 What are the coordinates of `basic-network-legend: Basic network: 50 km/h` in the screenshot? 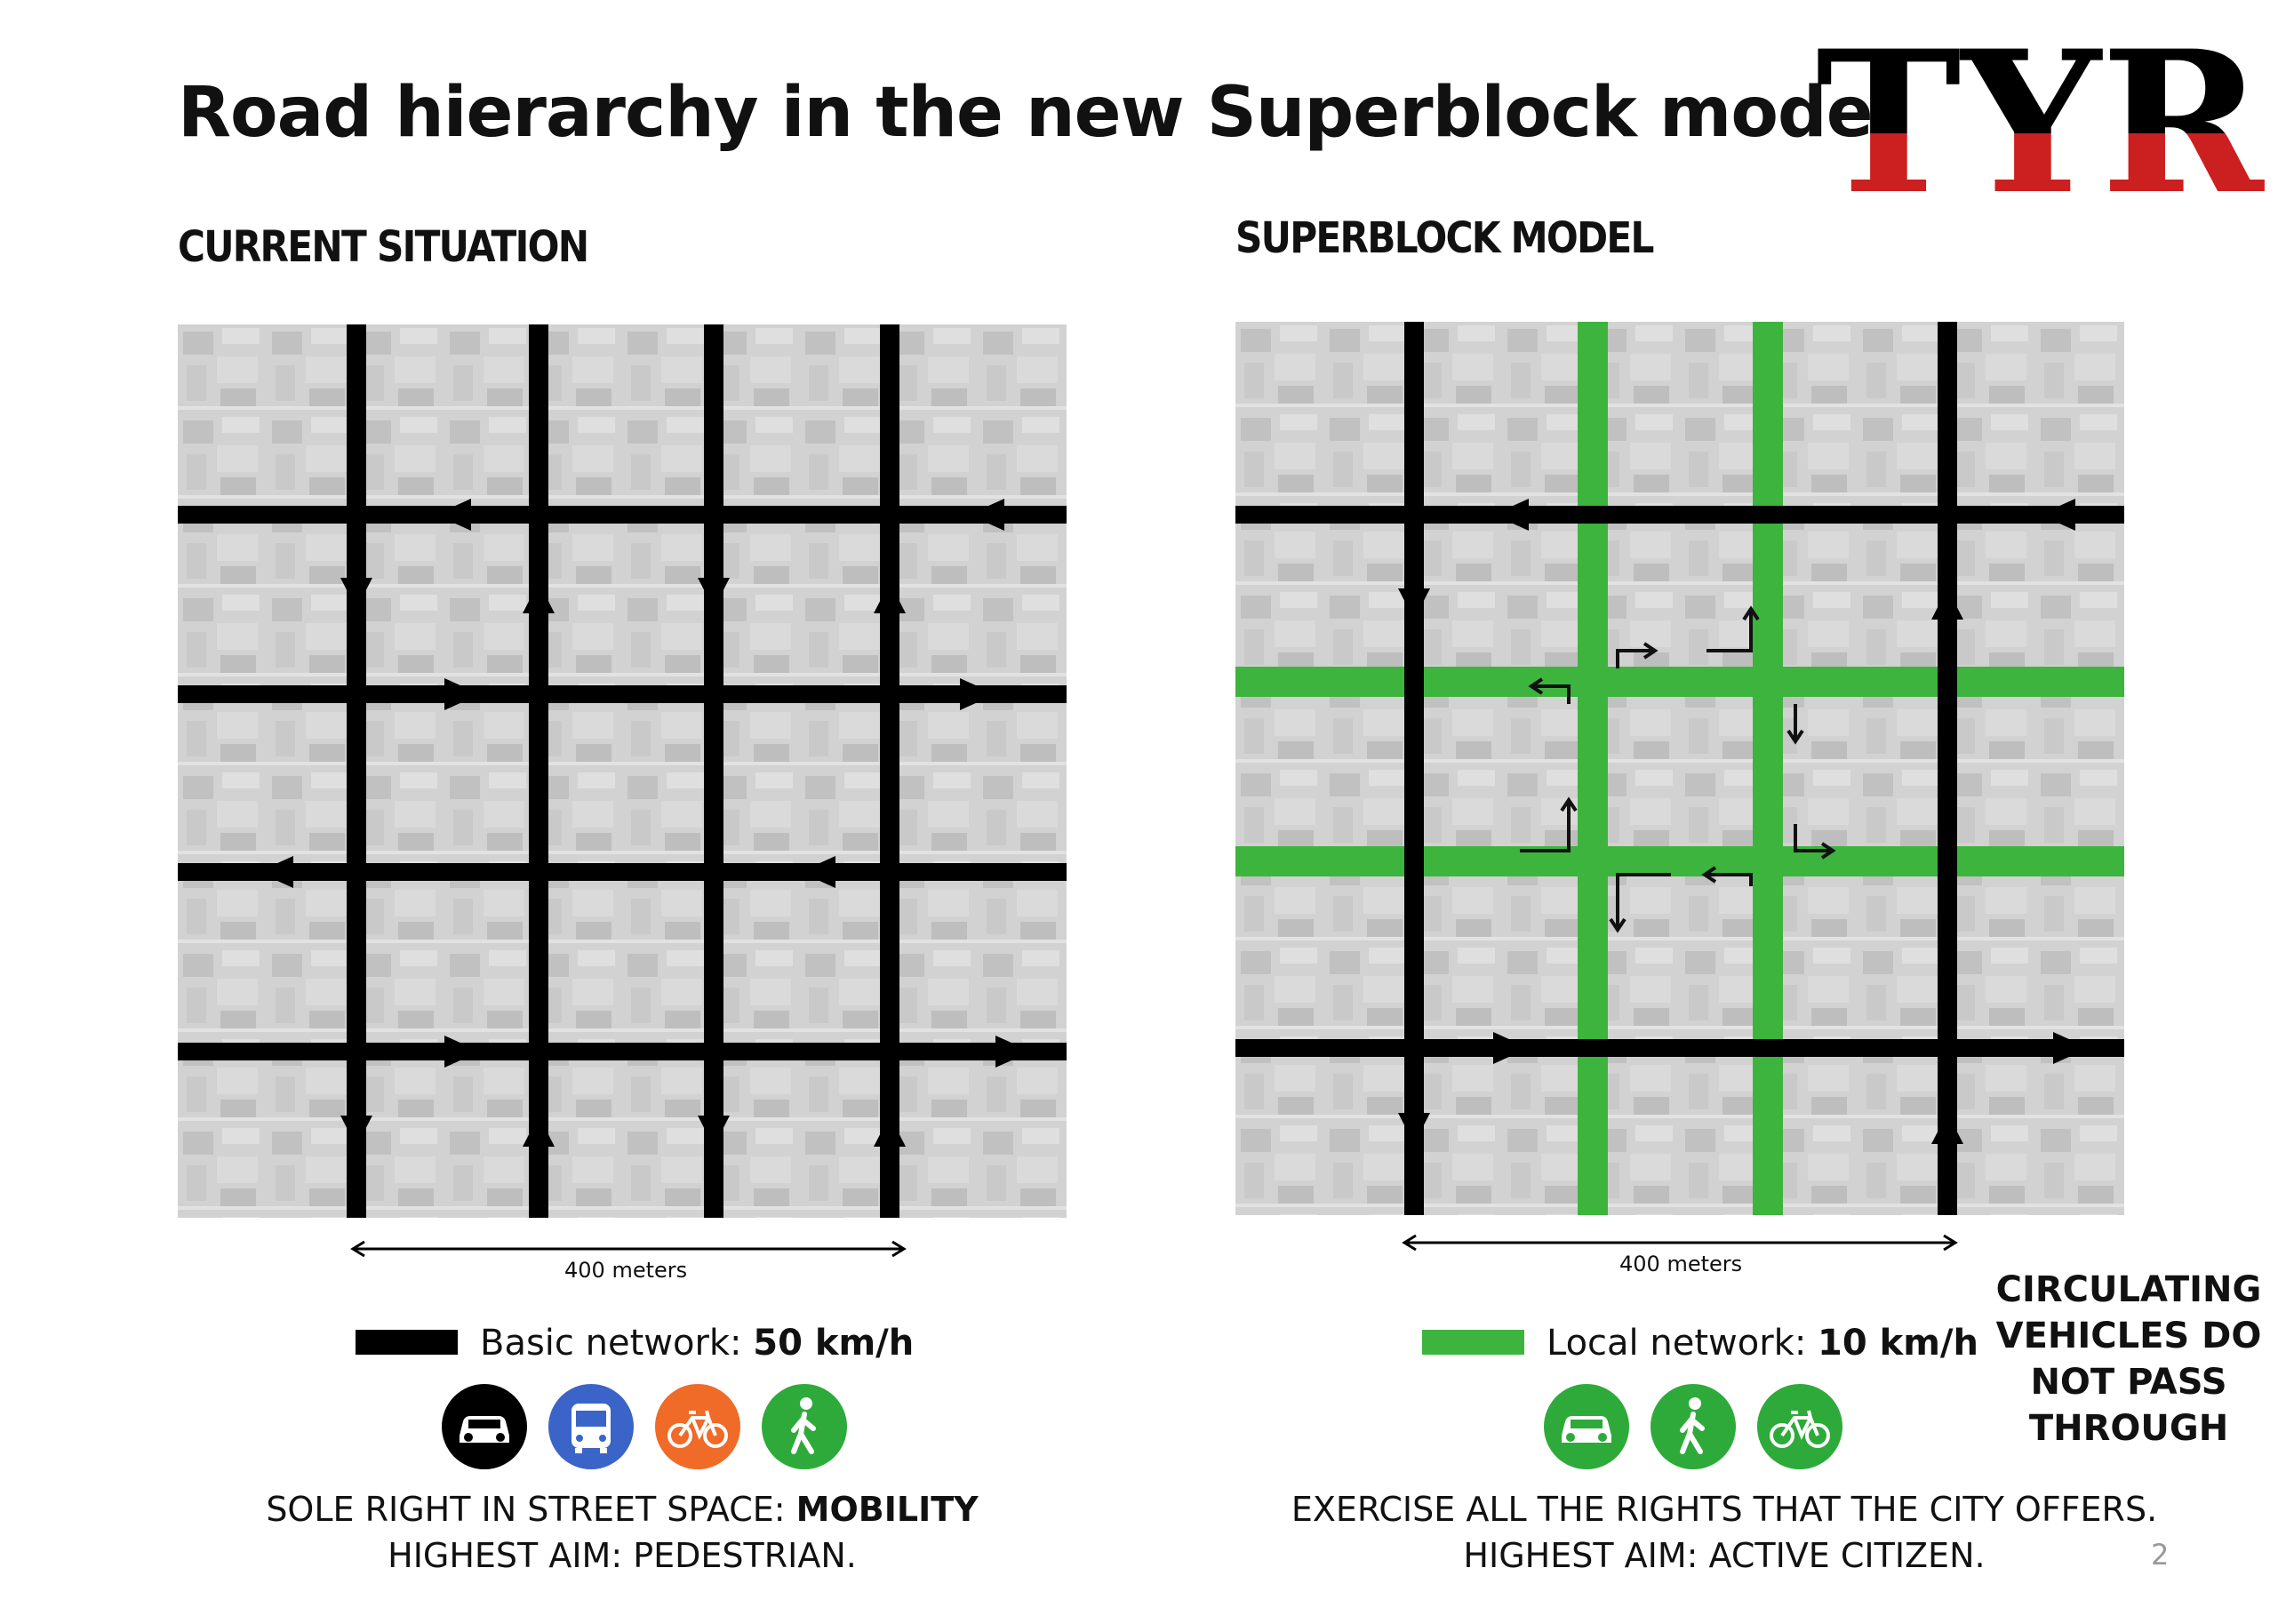 It's located at (698, 1343).